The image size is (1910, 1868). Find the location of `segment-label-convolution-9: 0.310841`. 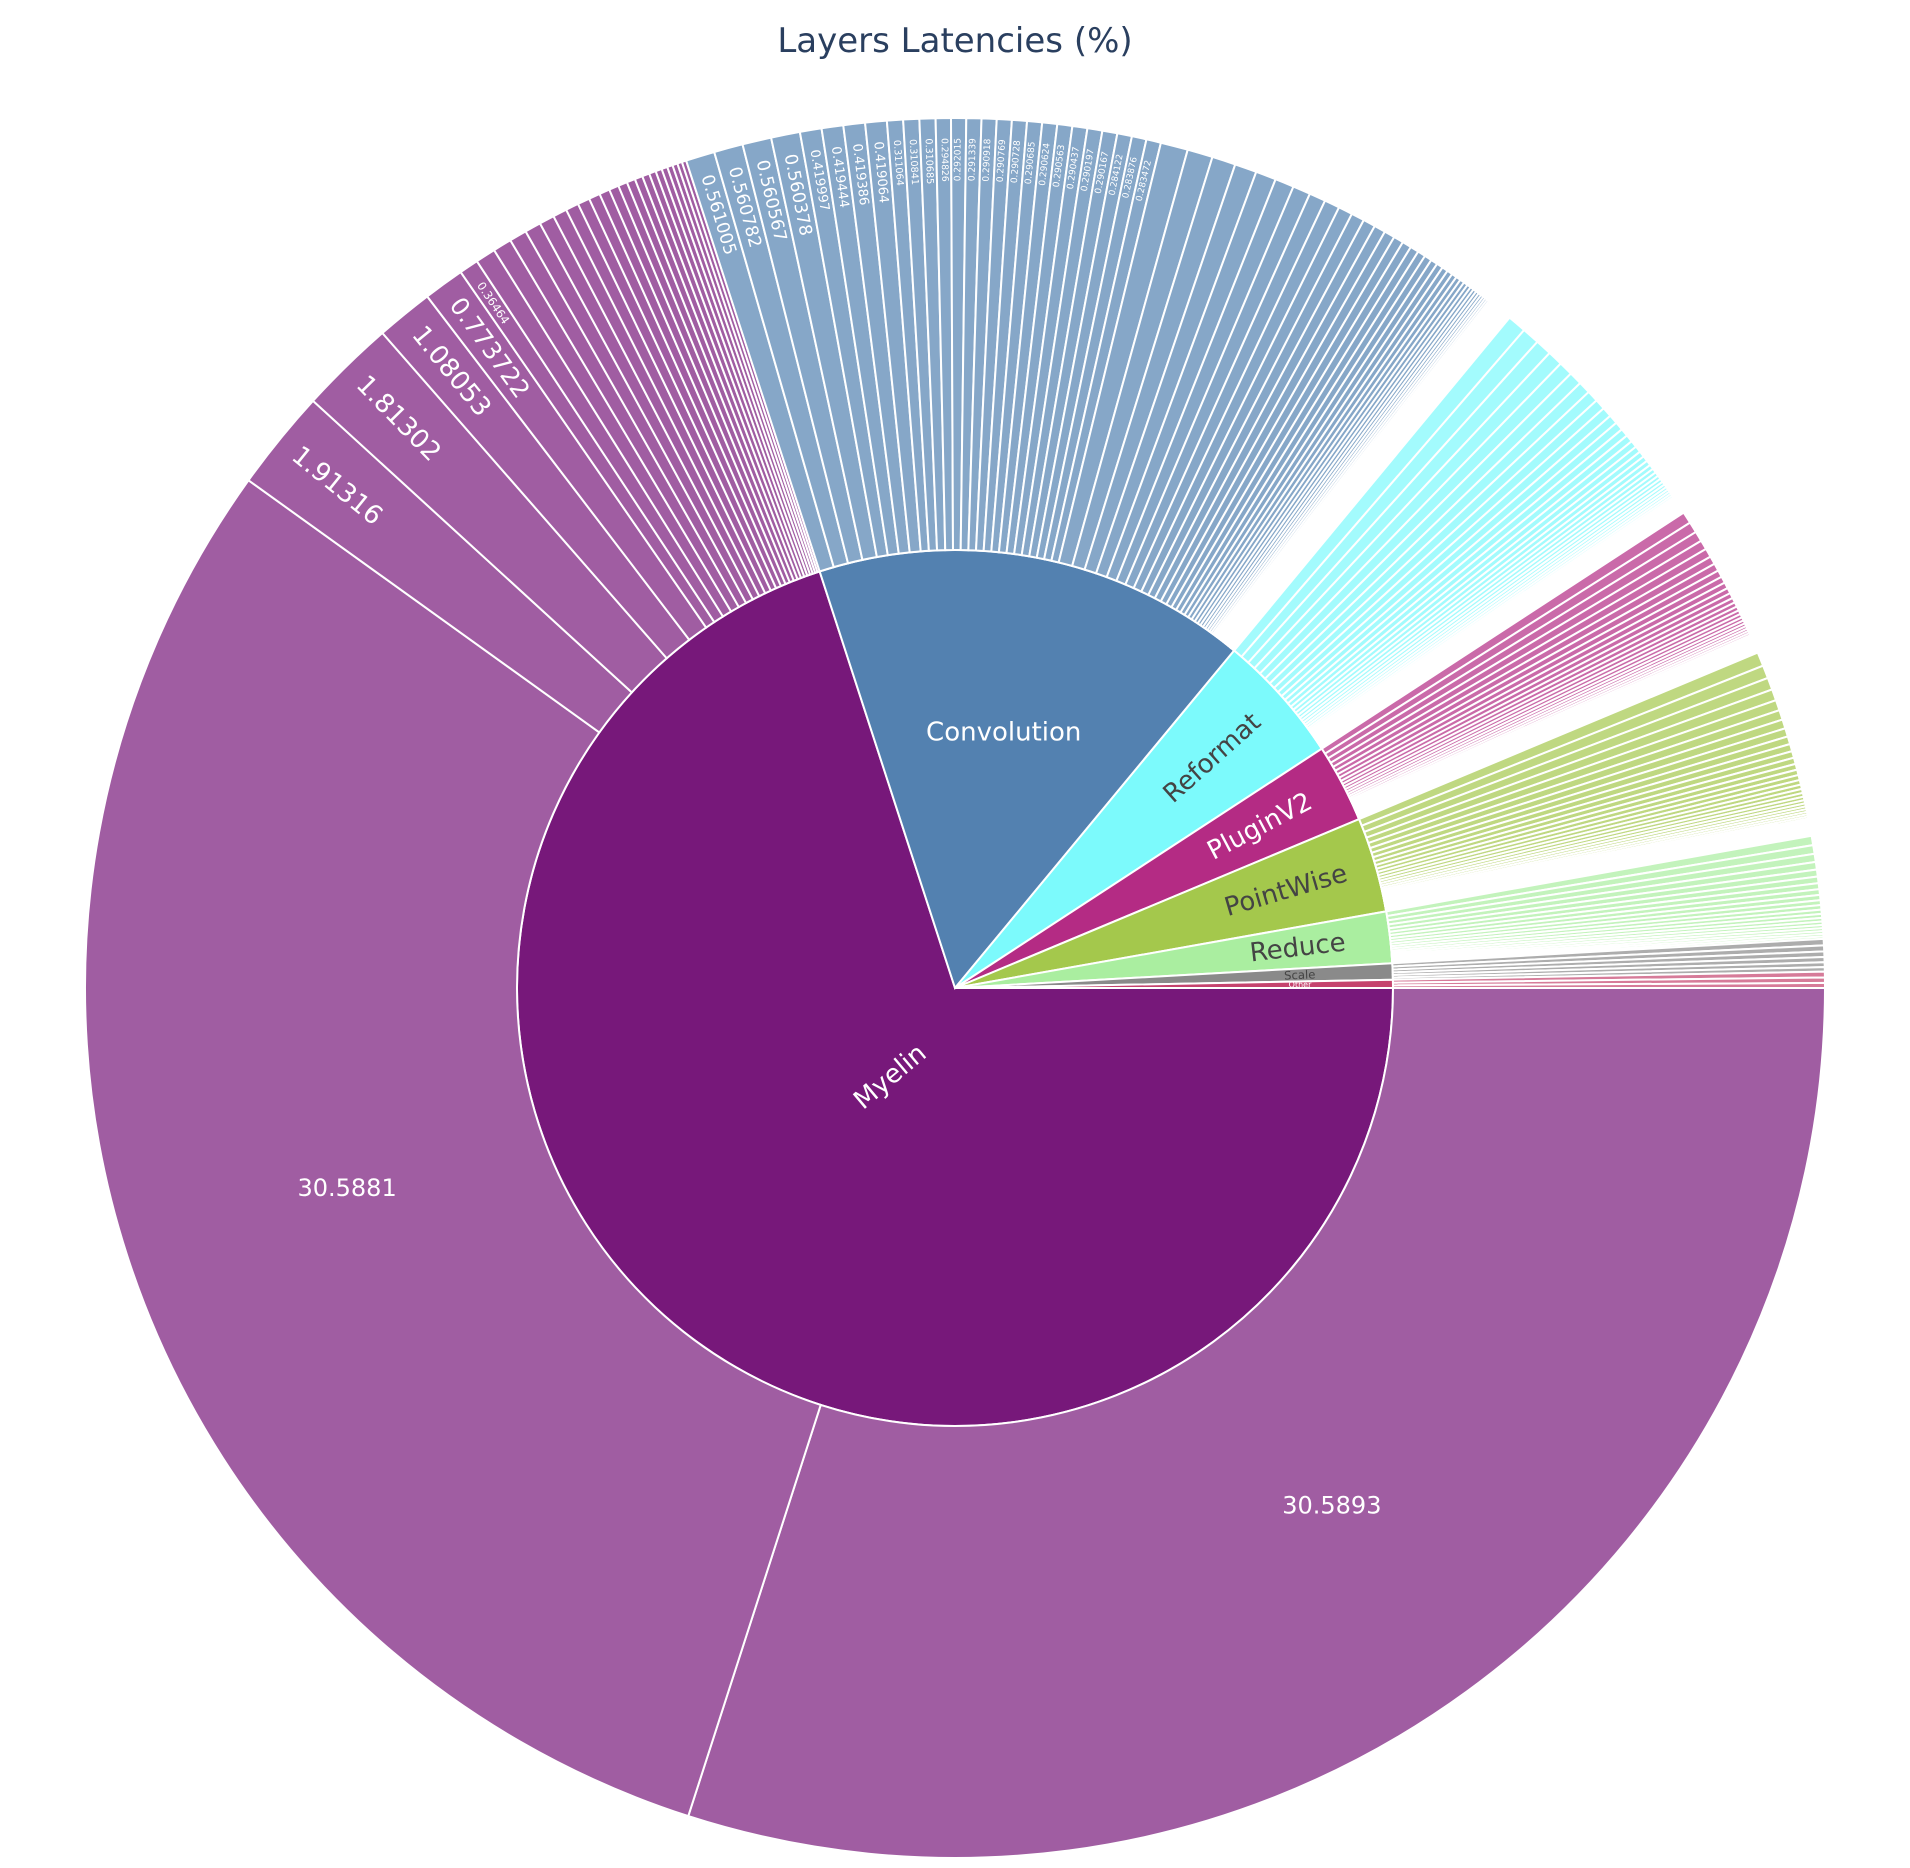

segment-label-convolution-9: 0.310841 is located at coordinates (913, 162).